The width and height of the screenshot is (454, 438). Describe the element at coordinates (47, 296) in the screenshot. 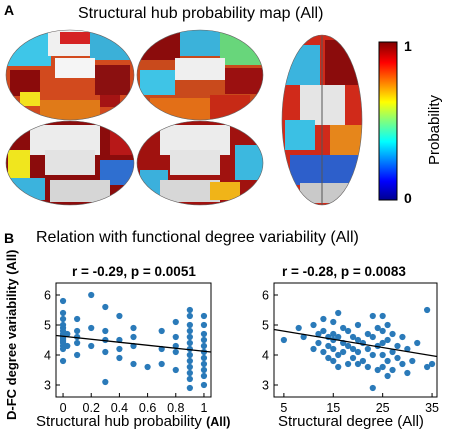

I see `scatter1-ytick-label: 6` at that location.